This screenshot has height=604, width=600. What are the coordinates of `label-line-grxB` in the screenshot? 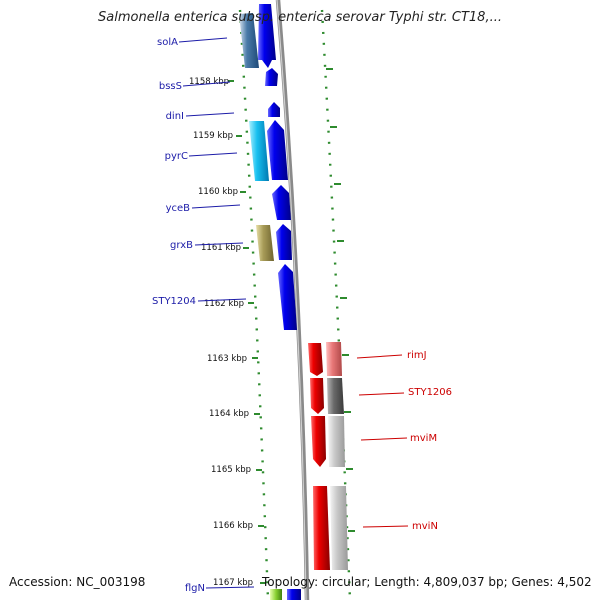 It's located at (219, 244).